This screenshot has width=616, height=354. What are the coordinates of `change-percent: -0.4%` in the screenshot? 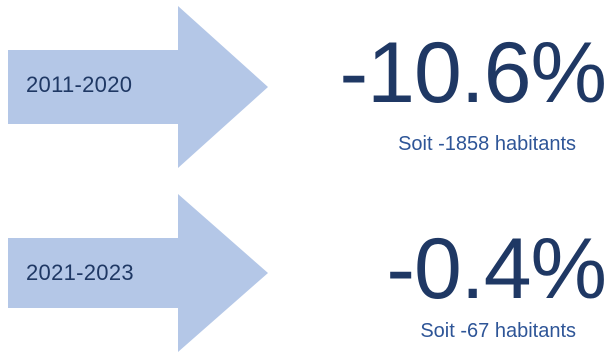 It's located at (496, 269).